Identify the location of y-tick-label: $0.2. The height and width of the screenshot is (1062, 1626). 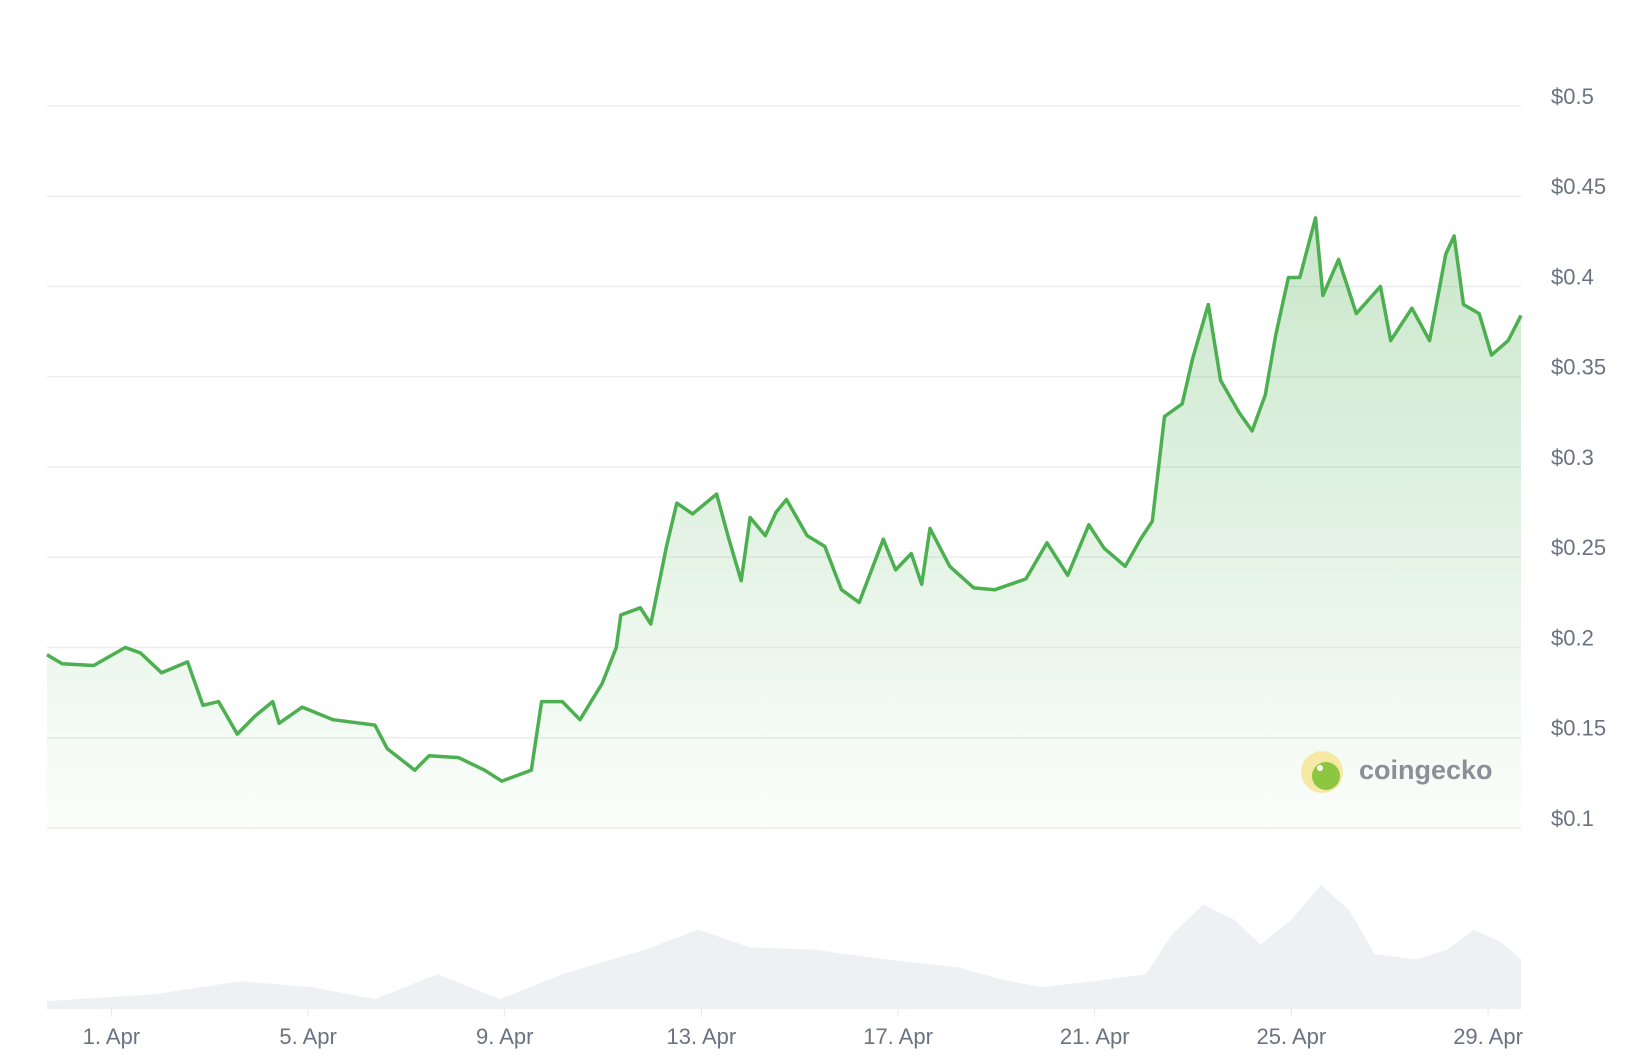
(1572, 637).